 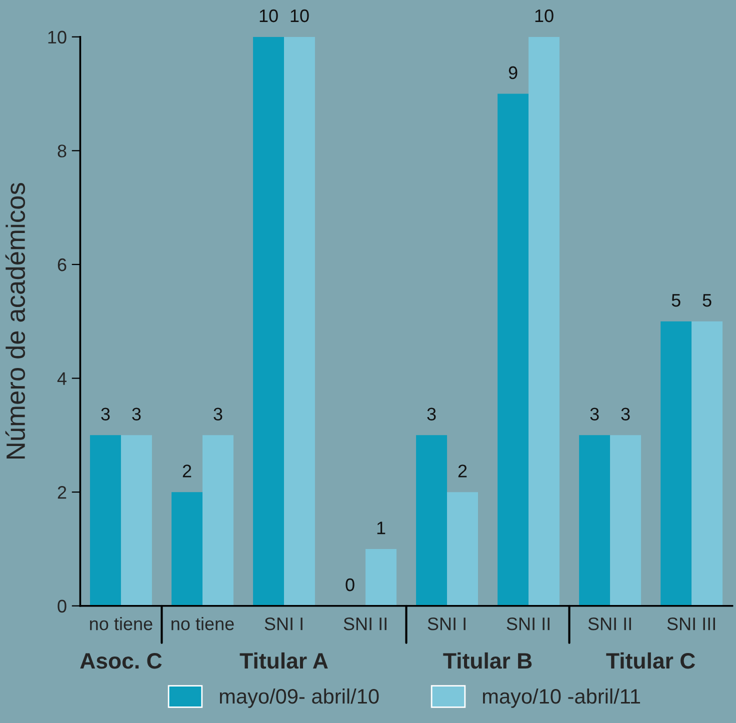 What do you see at coordinates (61, 378) in the screenshot?
I see `y-tick-label: 4` at bounding box center [61, 378].